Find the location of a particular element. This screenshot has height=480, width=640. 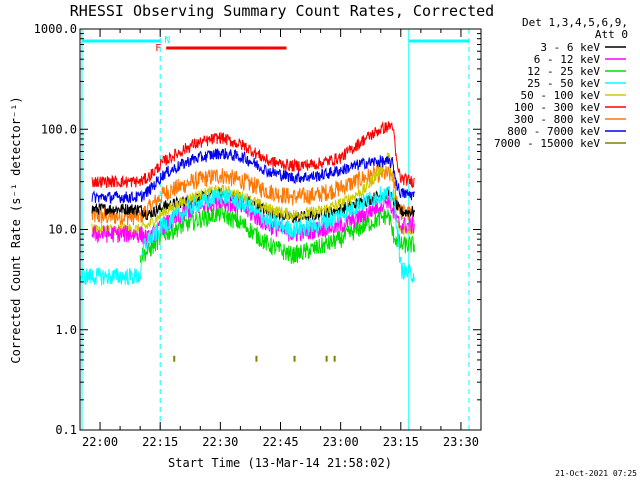

legend-label: 50 - 100 keV is located at coordinates (561, 95).